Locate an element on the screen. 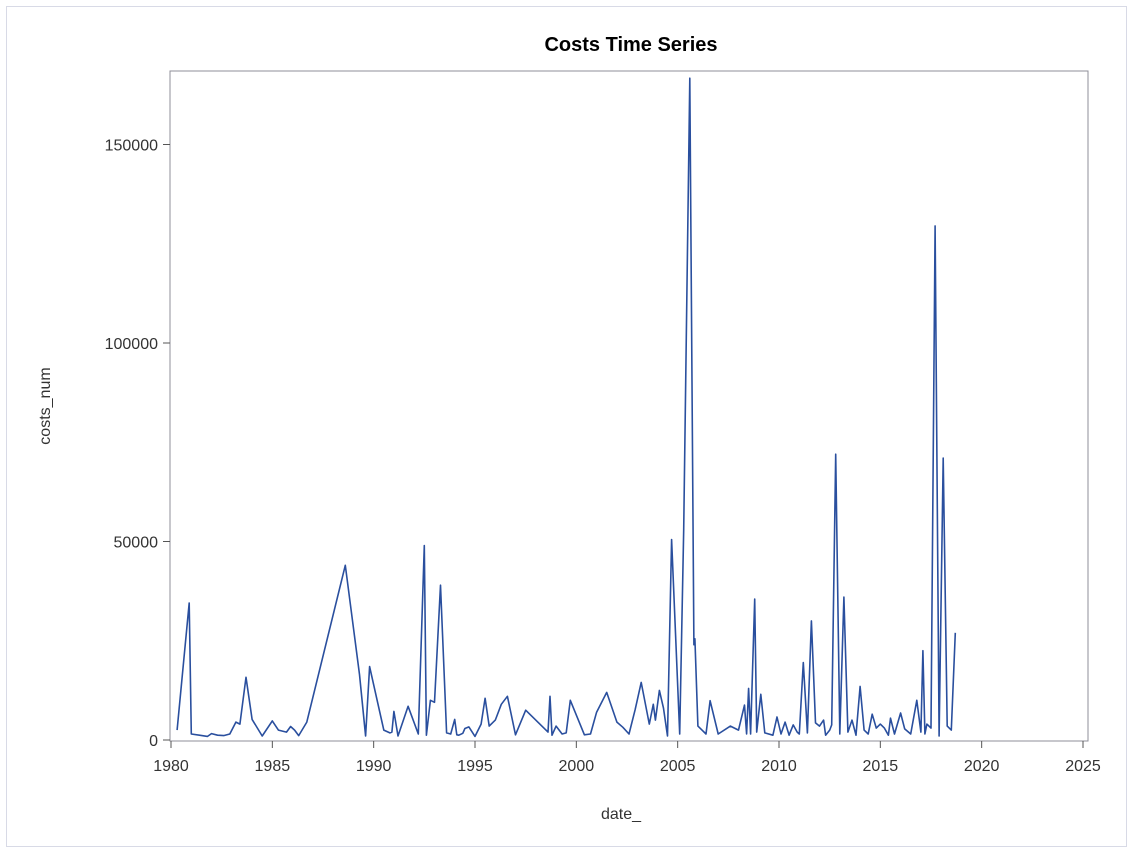 This screenshot has height=854, width=1134. x-tick-label: 2010 is located at coordinates (779, 766).